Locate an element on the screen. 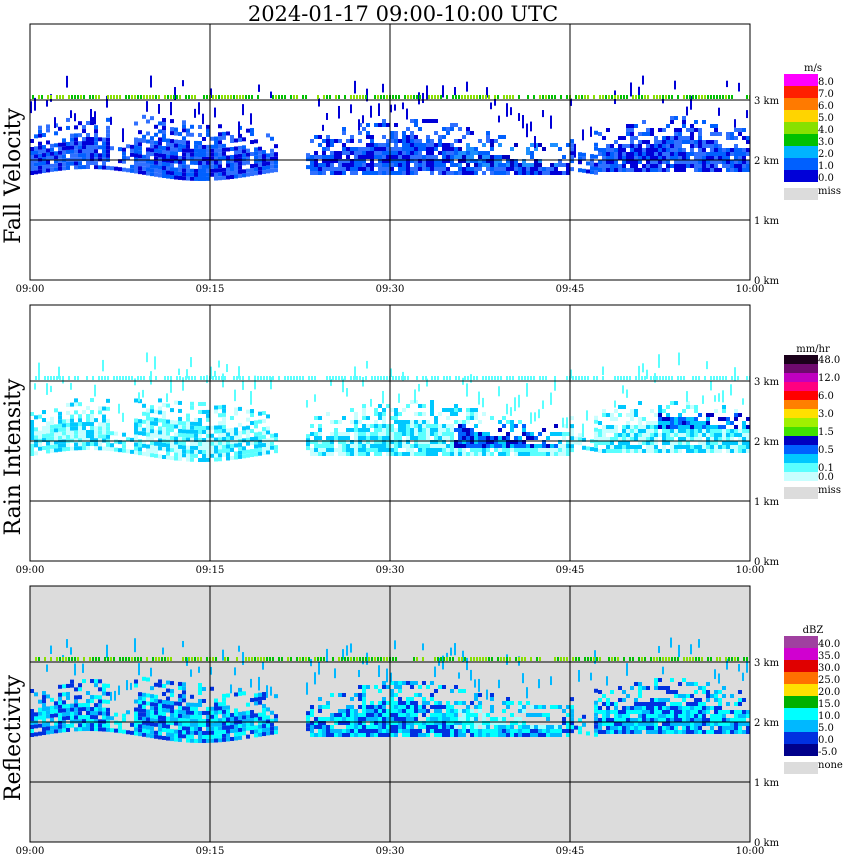 The image size is (850, 868). legend-value: -5.0 is located at coordinates (827, 752).